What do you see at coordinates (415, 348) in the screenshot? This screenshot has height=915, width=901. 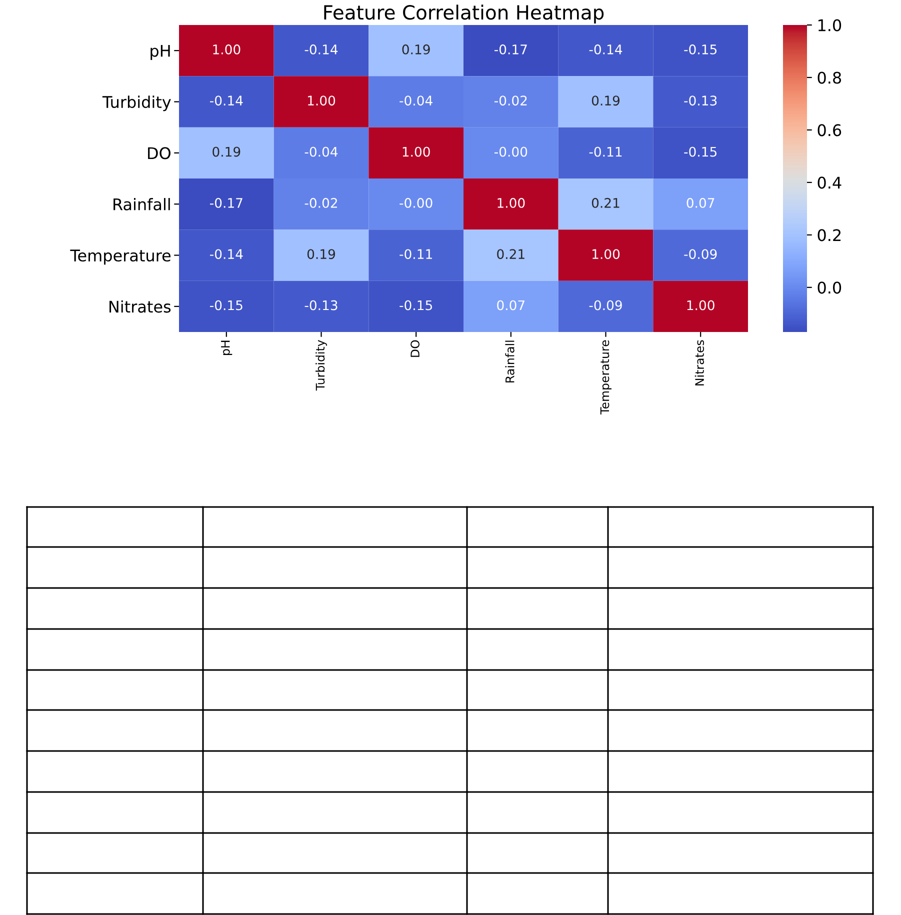 I see `x-tick-label: DO` at bounding box center [415, 348].